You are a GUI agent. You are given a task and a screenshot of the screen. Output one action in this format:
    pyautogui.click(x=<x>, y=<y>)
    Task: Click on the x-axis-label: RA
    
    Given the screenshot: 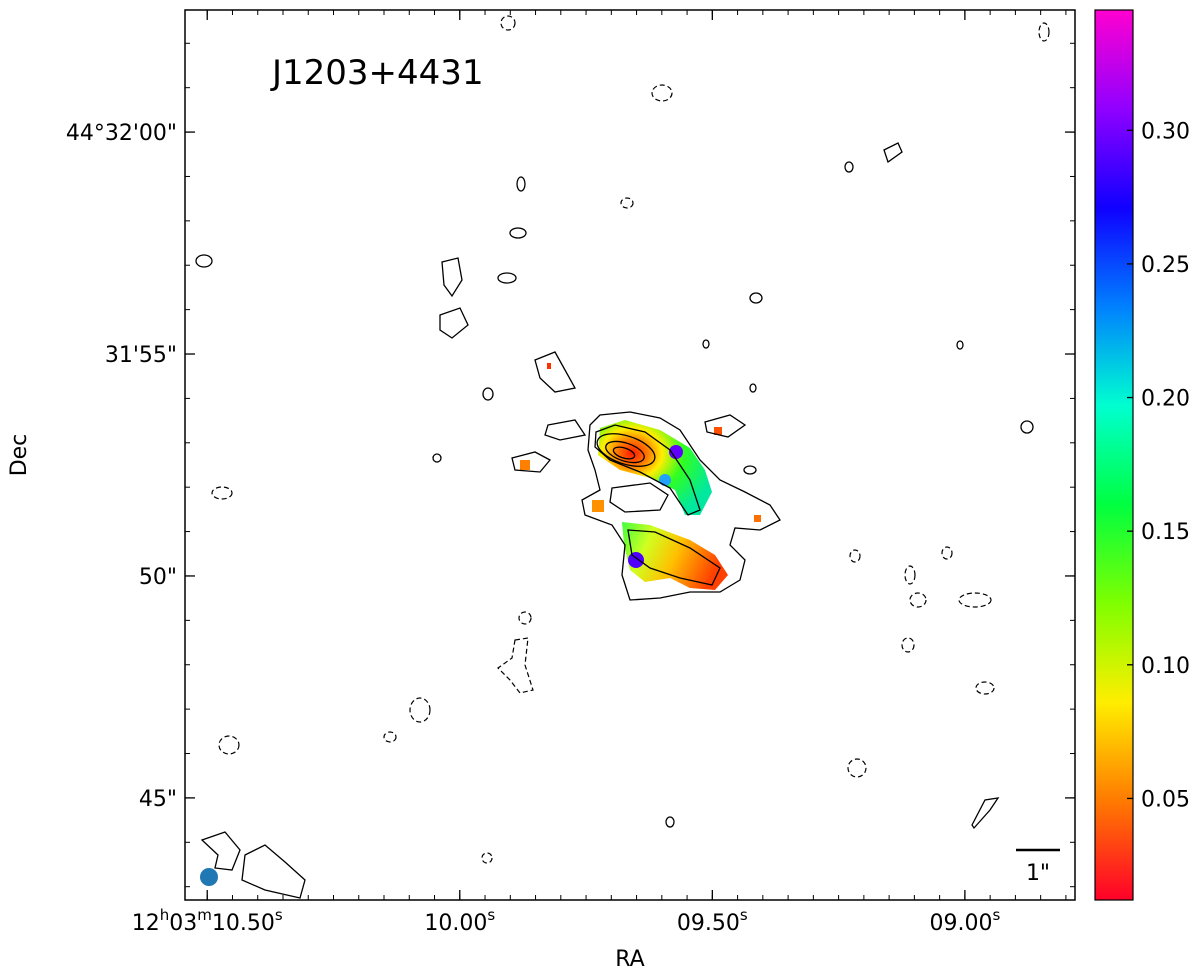 What is the action you would take?
    pyautogui.click(x=629, y=959)
    